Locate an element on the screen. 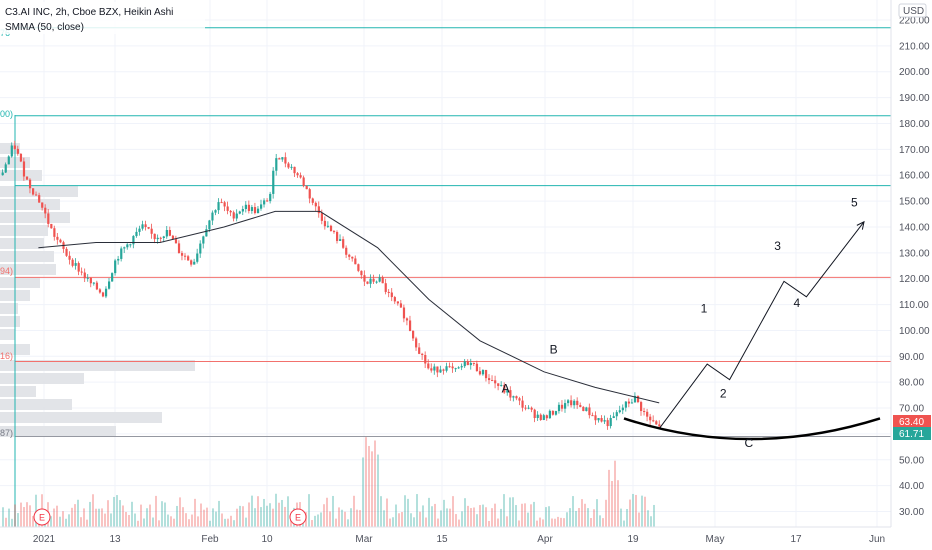 This screenshot has height=550, width=932. price-tick-label: 150.00 is located at coordinates (914, 202).